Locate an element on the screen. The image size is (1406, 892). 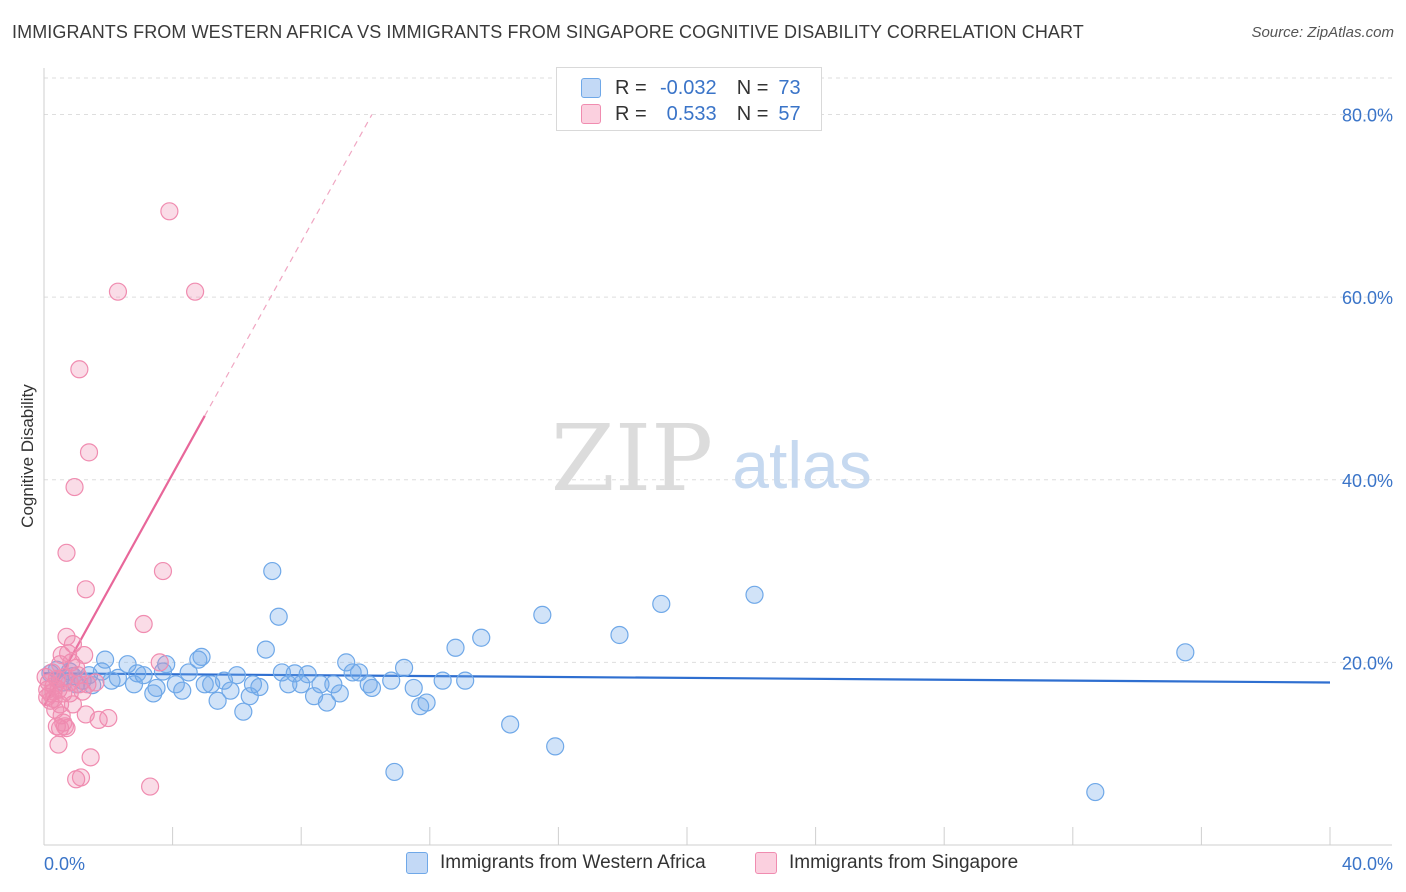
legend-row-western-africa: R = -0.032 N = 73 is located at coordinates (691, 88).